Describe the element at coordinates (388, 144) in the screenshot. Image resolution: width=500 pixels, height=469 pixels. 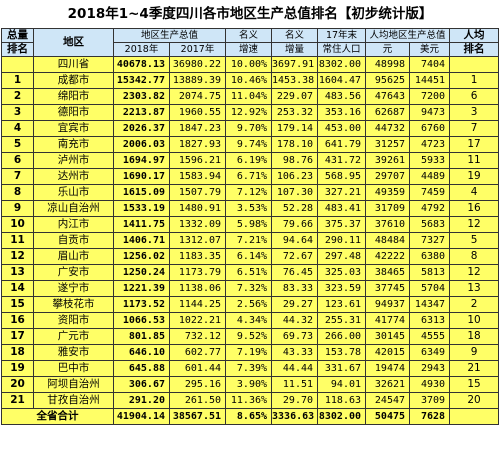
I see `pc-yuan-cell: 31257` at that location.